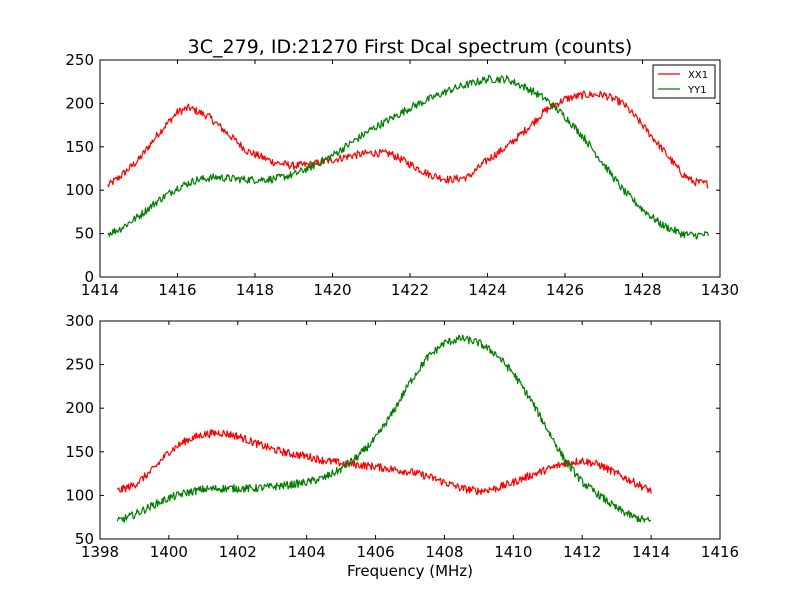 The width and height of the screenshot is (800, 600). What do you see at coordinates (307, 552) in the screenshot?
I see `bottom-x-tick-label: 1404` at bounding box center [307, 552].